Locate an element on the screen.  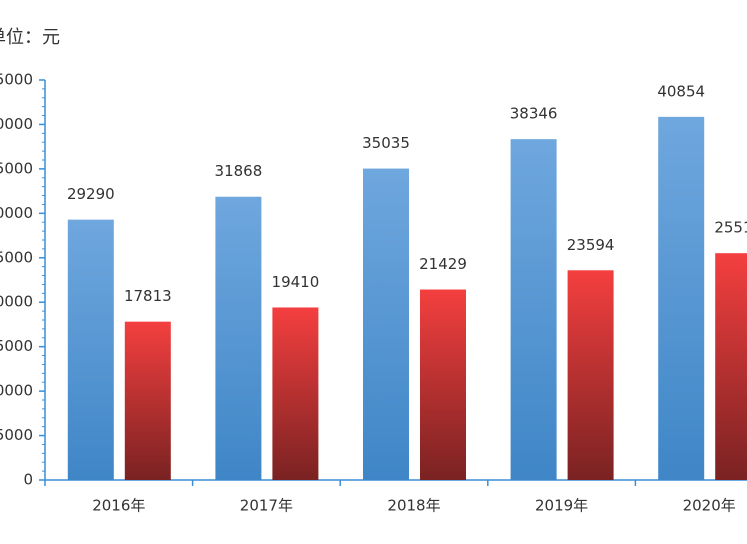
value-label: 38346 is located at coordinates (534, 114).